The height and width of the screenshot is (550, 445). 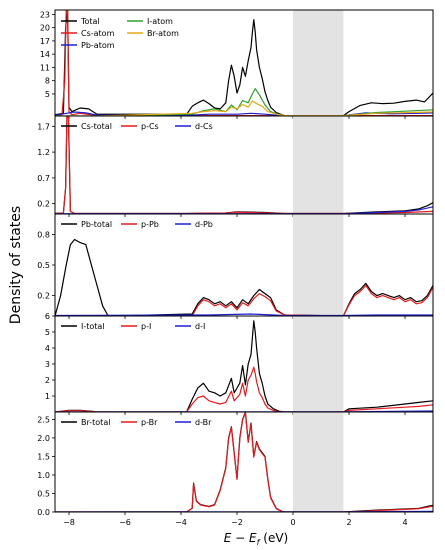 I want to click on y-tick-label: 1, so click(x=47, y=396).